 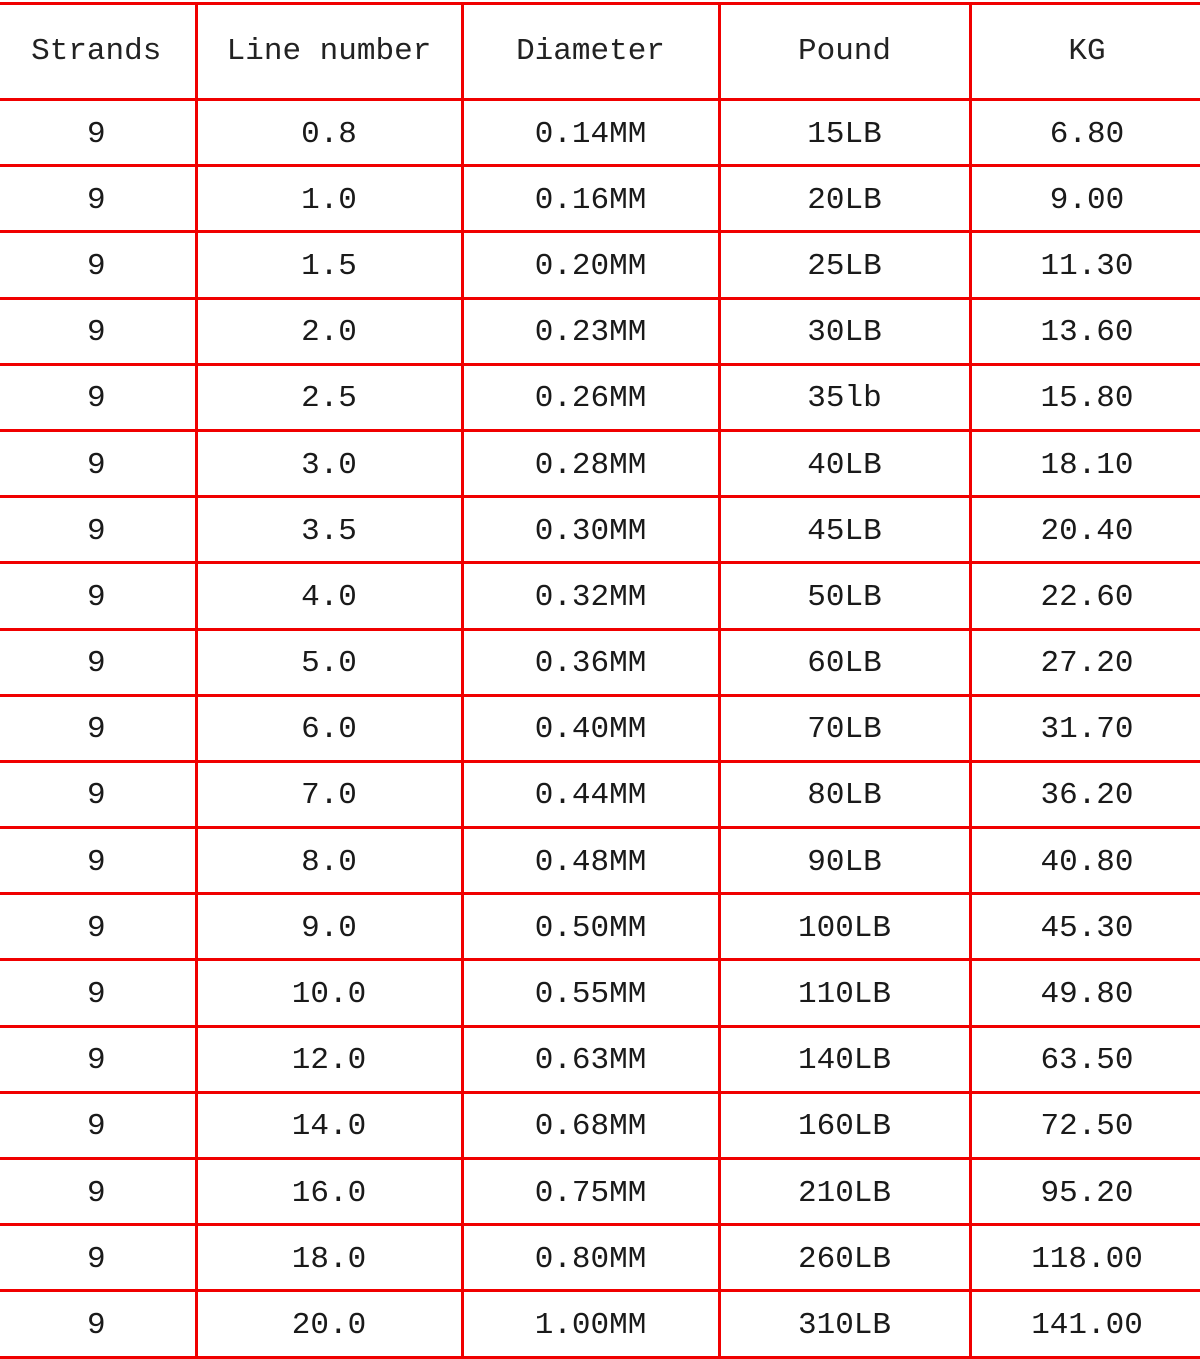 I want to click on cell-kg: 49.80, so click(x=1084, y=993).